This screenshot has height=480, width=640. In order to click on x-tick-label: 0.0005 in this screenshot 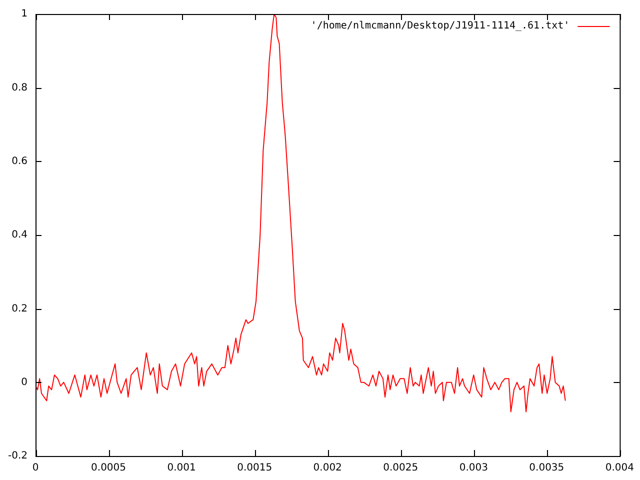, I will do `click(108, 468)`.